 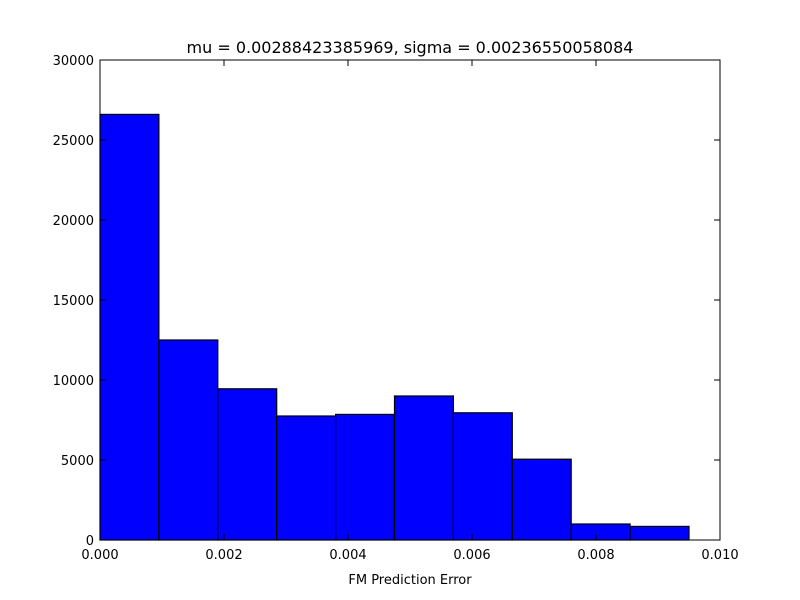 I want to click on x-tick-label-0: 0.000, so click(x=99, y=555).